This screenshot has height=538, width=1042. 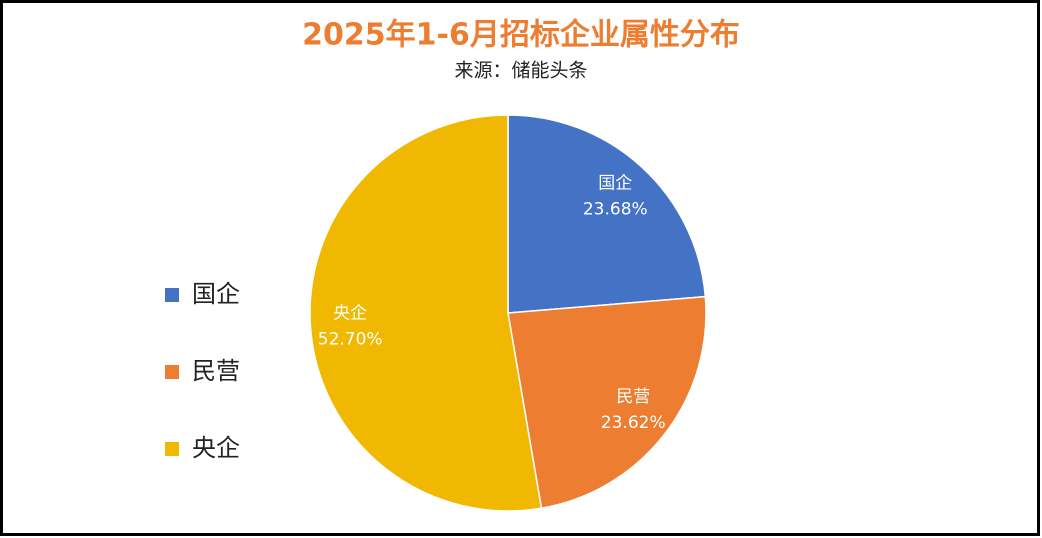 I want to click on slice-value-label: 23.62%, so click(x=633, y=423).